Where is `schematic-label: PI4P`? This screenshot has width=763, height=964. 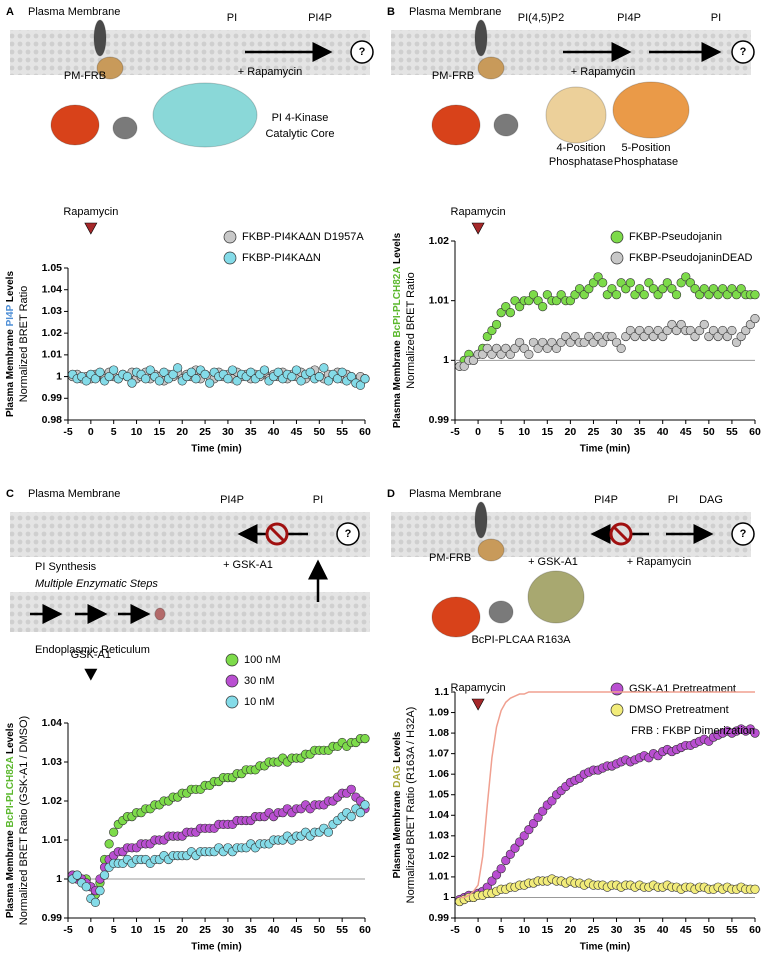 schematic-label: PI4P is located at coordinates (232, 500).